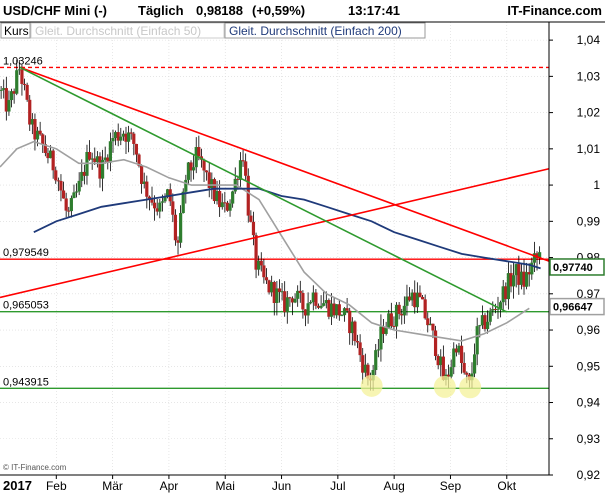 This screenshot has height=494, width=605. What do you see at coordinates (118, 31) in the screenshot?
I see `legend-sma50: Gleit. Durchschnitt (Einfach 50)` at bounding box center [118, 31].